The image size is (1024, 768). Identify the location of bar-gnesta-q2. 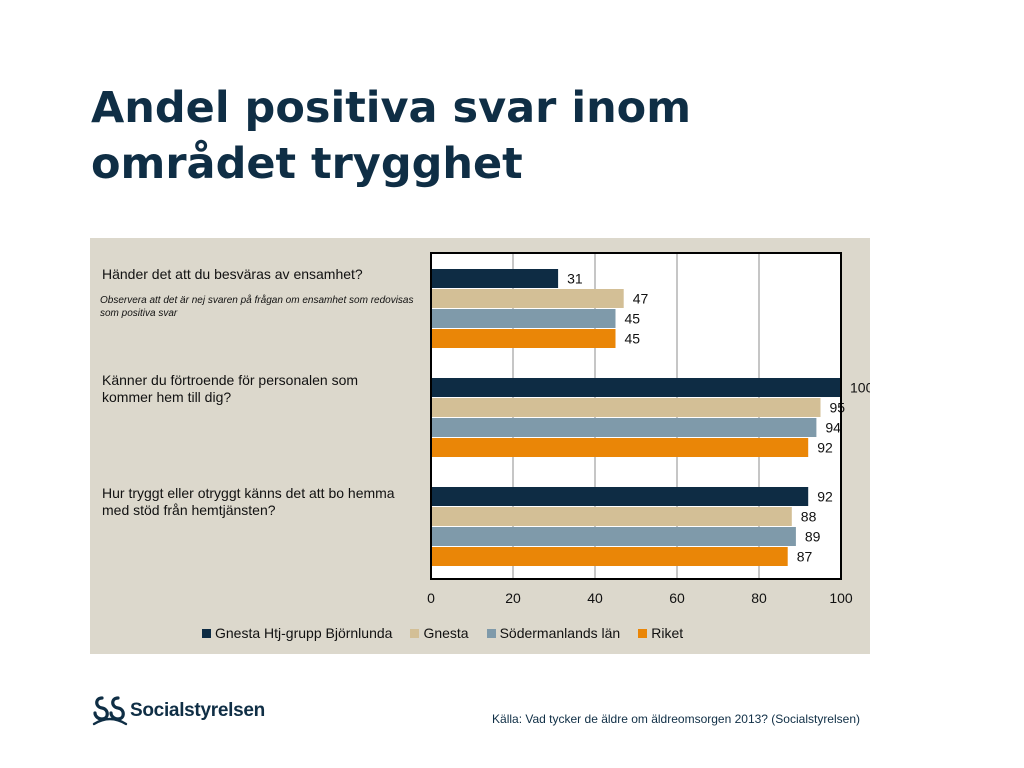
(626, 407).